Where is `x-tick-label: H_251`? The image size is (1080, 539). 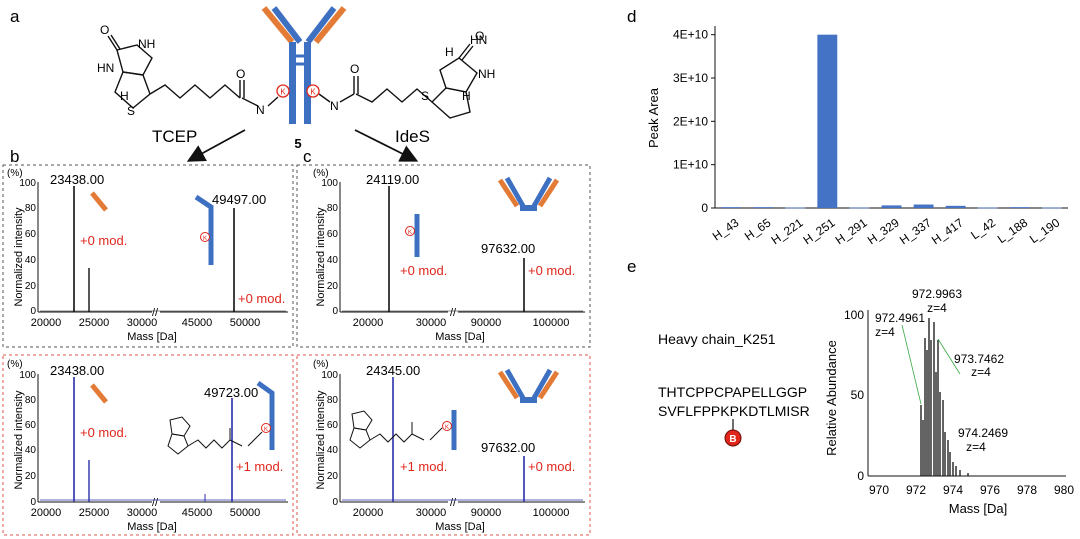 x-tick-label: H_251 is located at coordinates (819, 231).